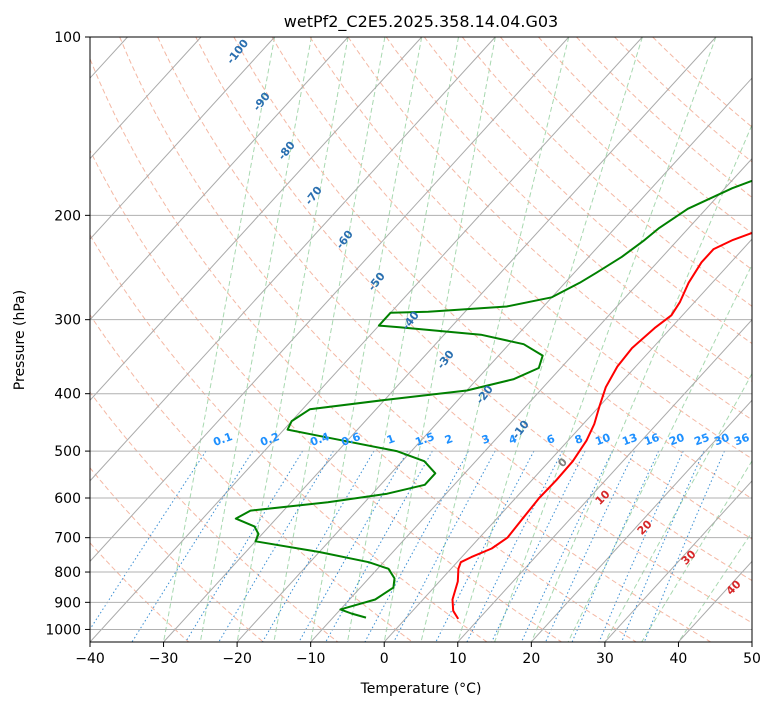  Describe the element at coordinates (67, 395) in the screenshot. I see `y-tick-label: 400` at that location.